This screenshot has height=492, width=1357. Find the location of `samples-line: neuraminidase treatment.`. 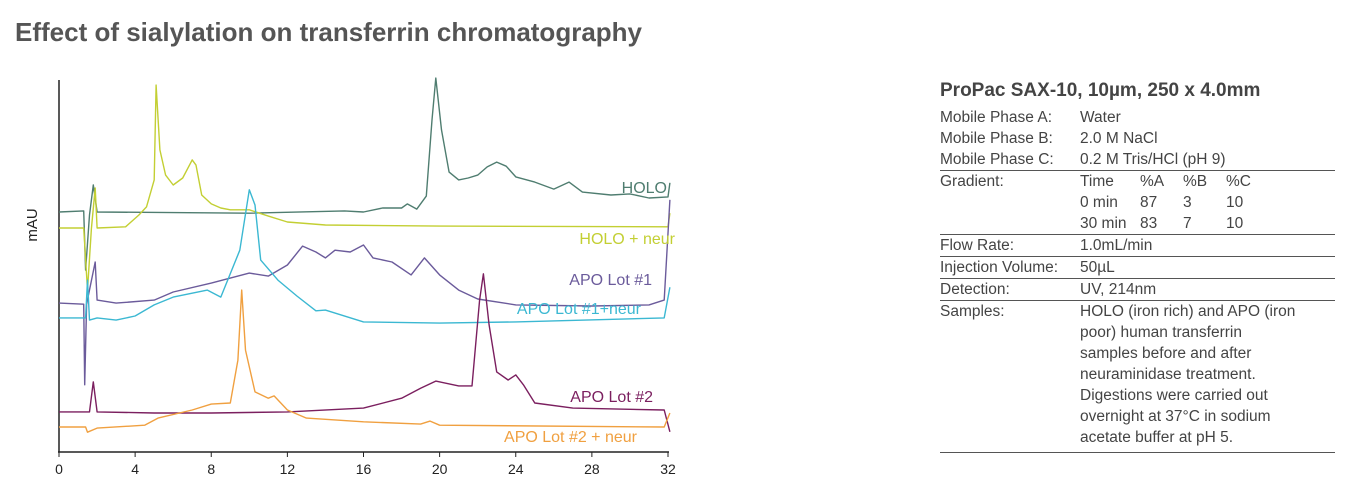

samples-line: neuraminidase treatment. is located at coordinates (1168, 374).